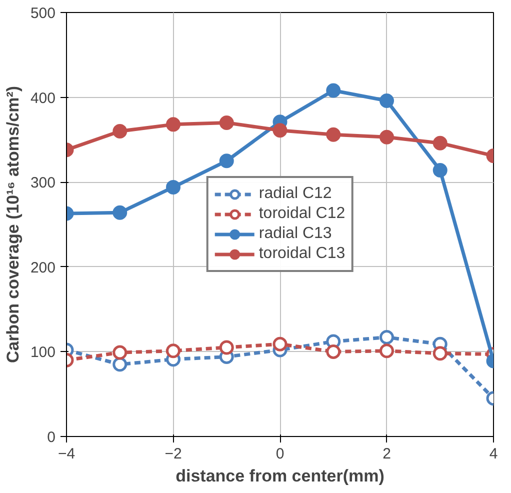  What do you see at coordinates (295, 234) in the screenshot?
I see `legend-label: radial C13` at bounding box center [295, 234].